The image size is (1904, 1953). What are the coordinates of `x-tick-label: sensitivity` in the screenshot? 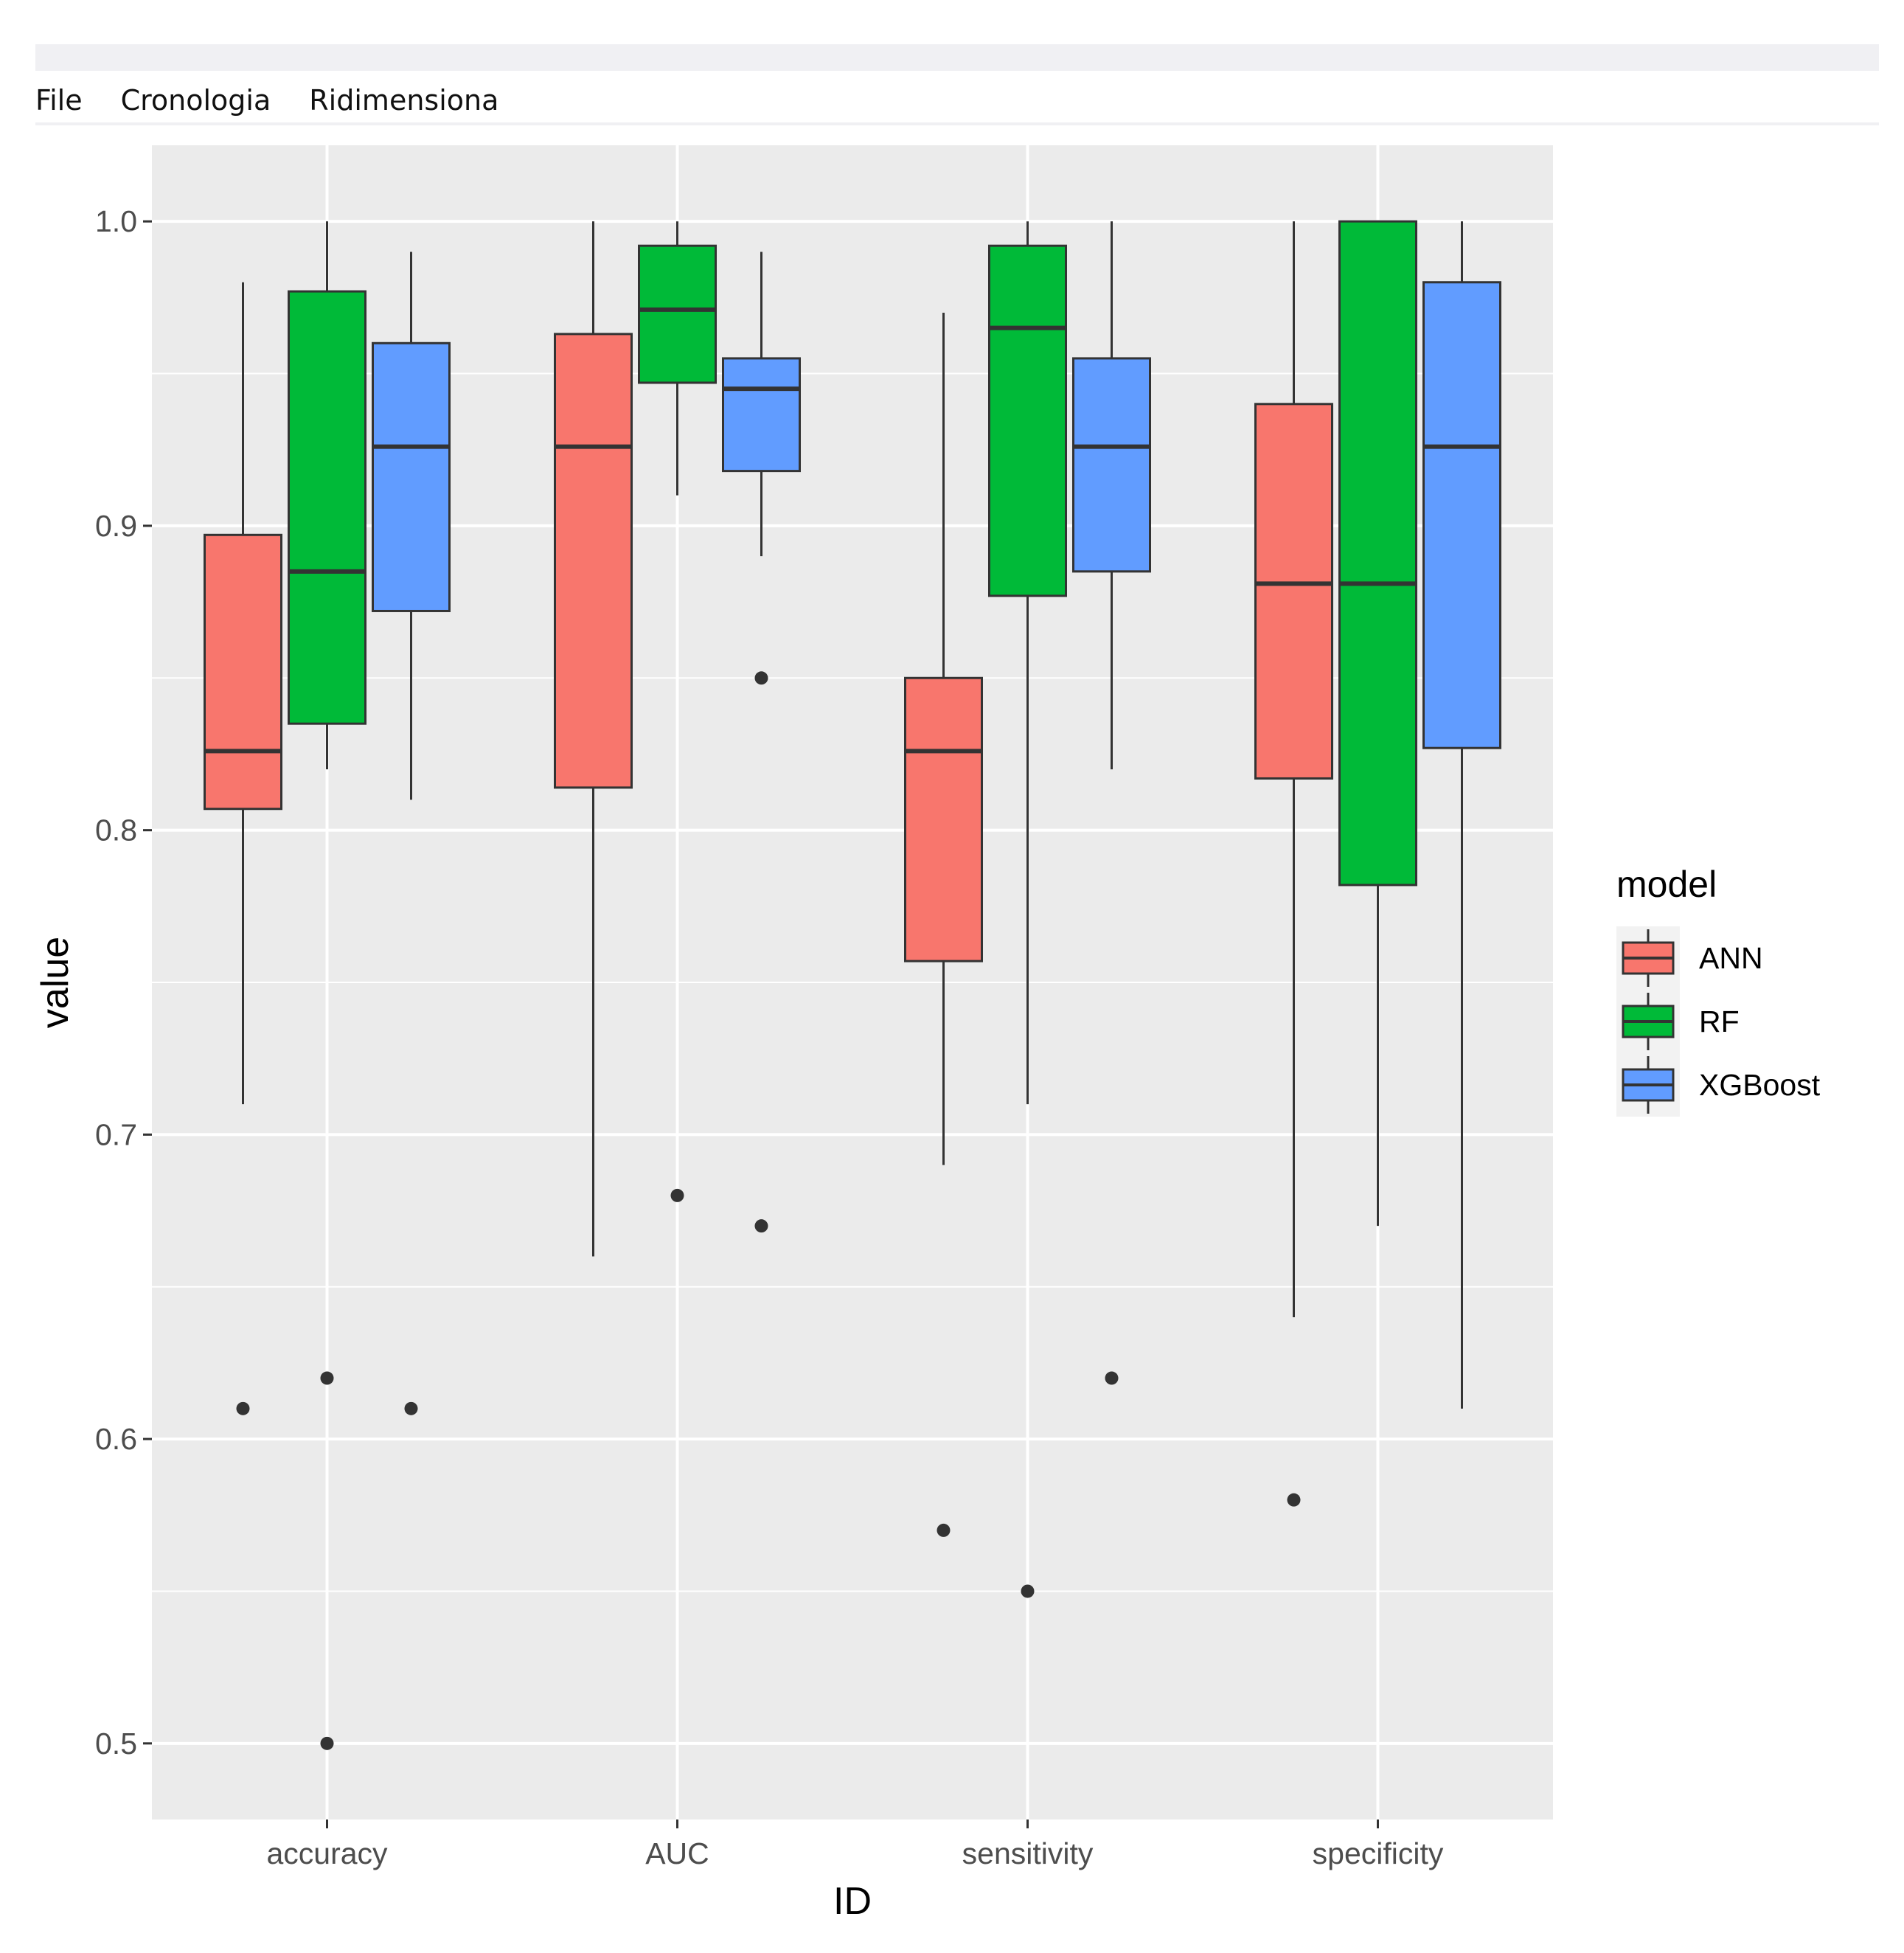 It's located at (1028, 1853).